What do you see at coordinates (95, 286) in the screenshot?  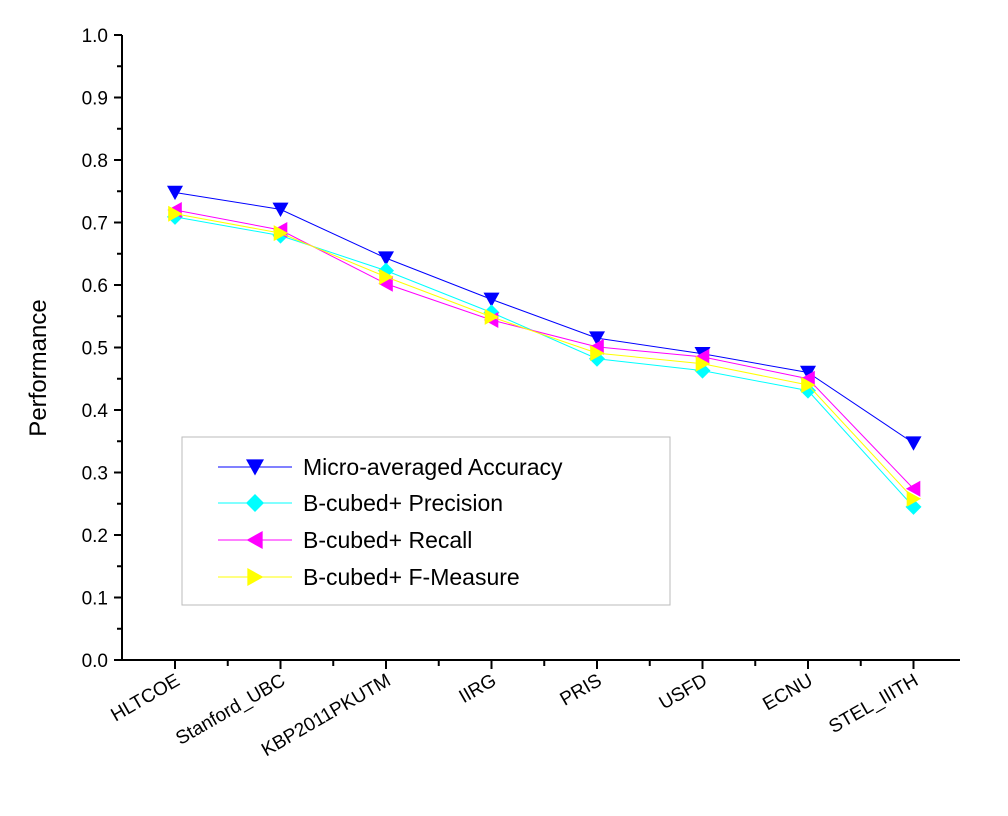 I see `y-tick-label: 0.6` at bounding box center [95, 286].